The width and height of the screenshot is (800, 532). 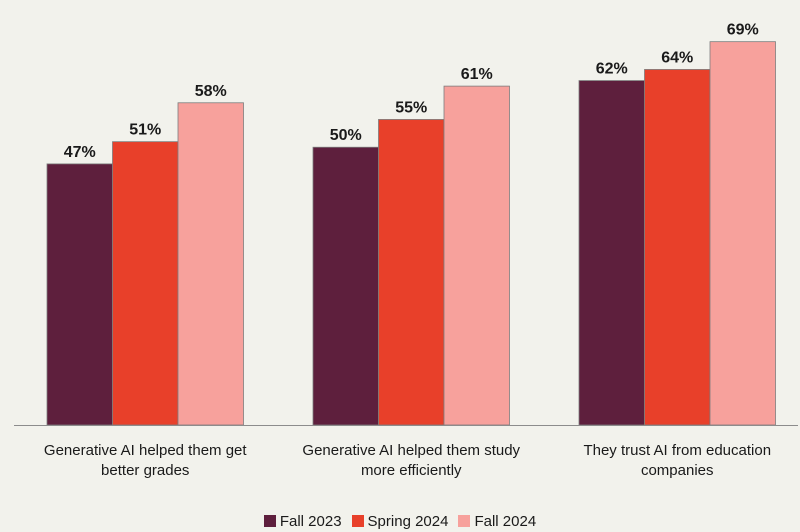 I want to click on legend-label: Fall 2024, so click(x=505, y=521).